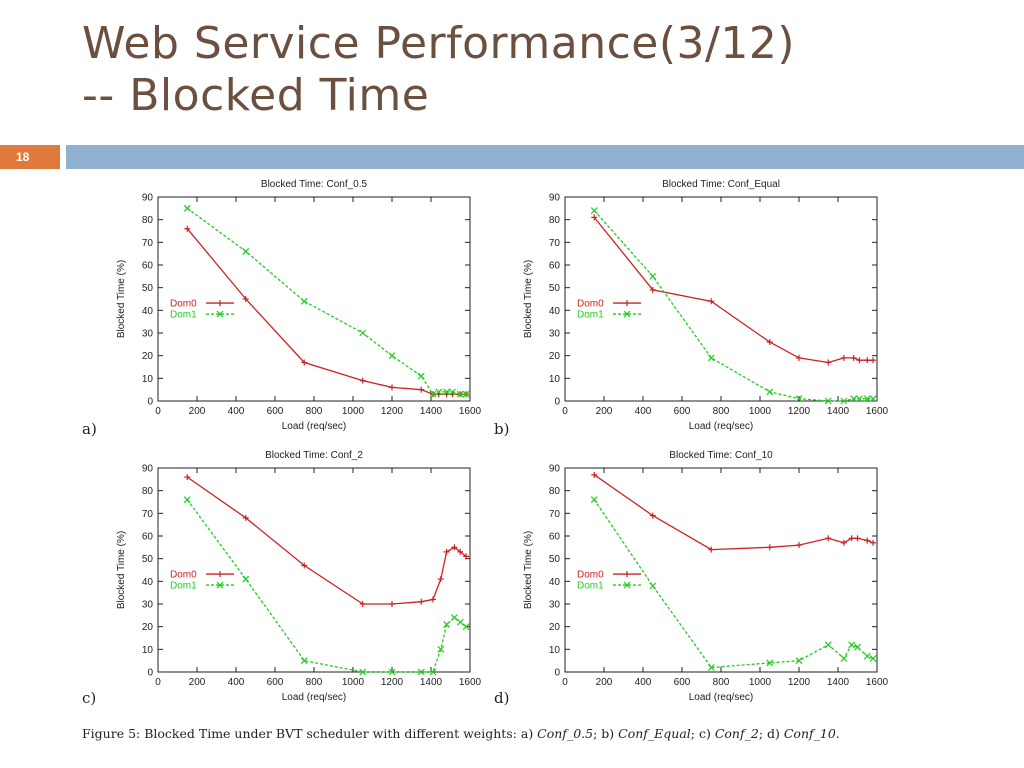 Image resolution: width=1024 pixels, height=768 pixels. What do you see at coordinates (721, 455) in the screenshot?
I see `chart-title: Blocked Time: Conf_10` at bounding box center [721, 455].